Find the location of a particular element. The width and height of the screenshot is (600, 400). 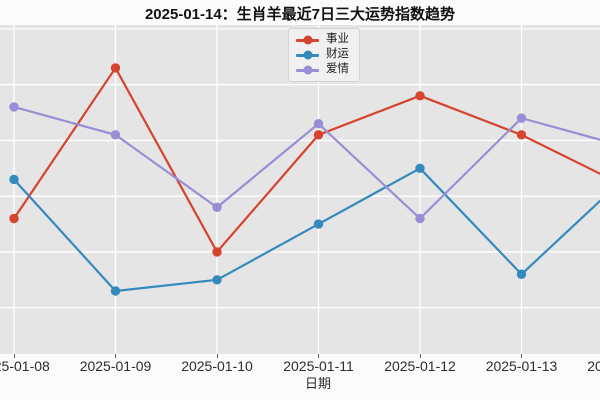

legend-label: 事业 is located at coordinates (337, 39).